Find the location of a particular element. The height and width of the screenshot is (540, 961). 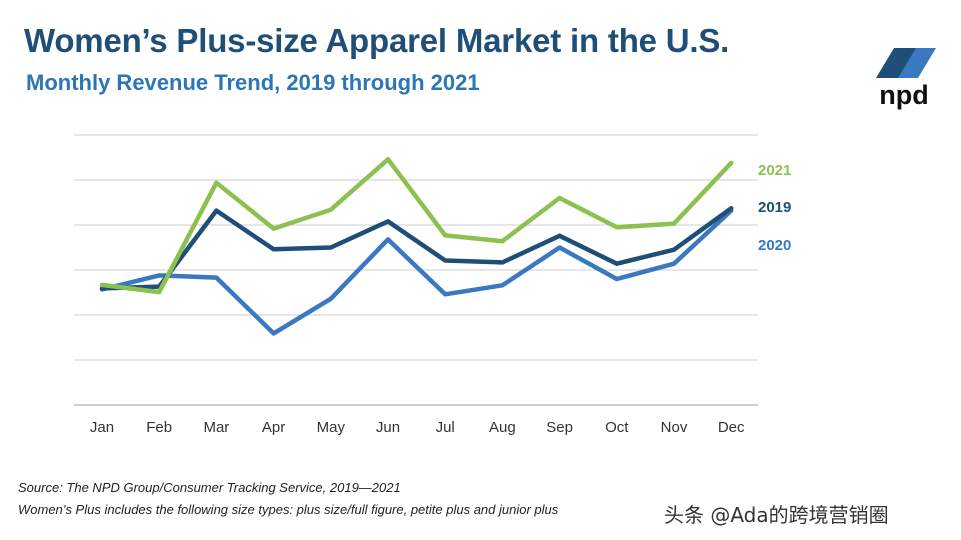

x-tick-label: Feb is located at coordinates (159, 427).